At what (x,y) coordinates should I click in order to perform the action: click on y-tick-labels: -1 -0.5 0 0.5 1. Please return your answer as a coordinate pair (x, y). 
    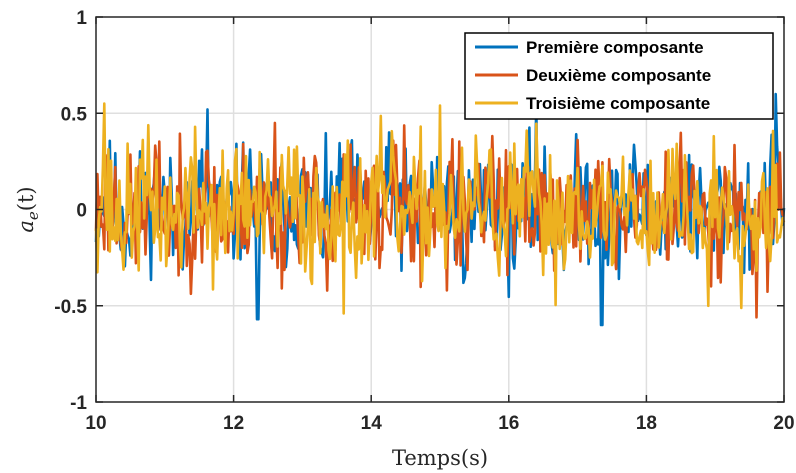
    Looking at the image, I should click on (70, 211).